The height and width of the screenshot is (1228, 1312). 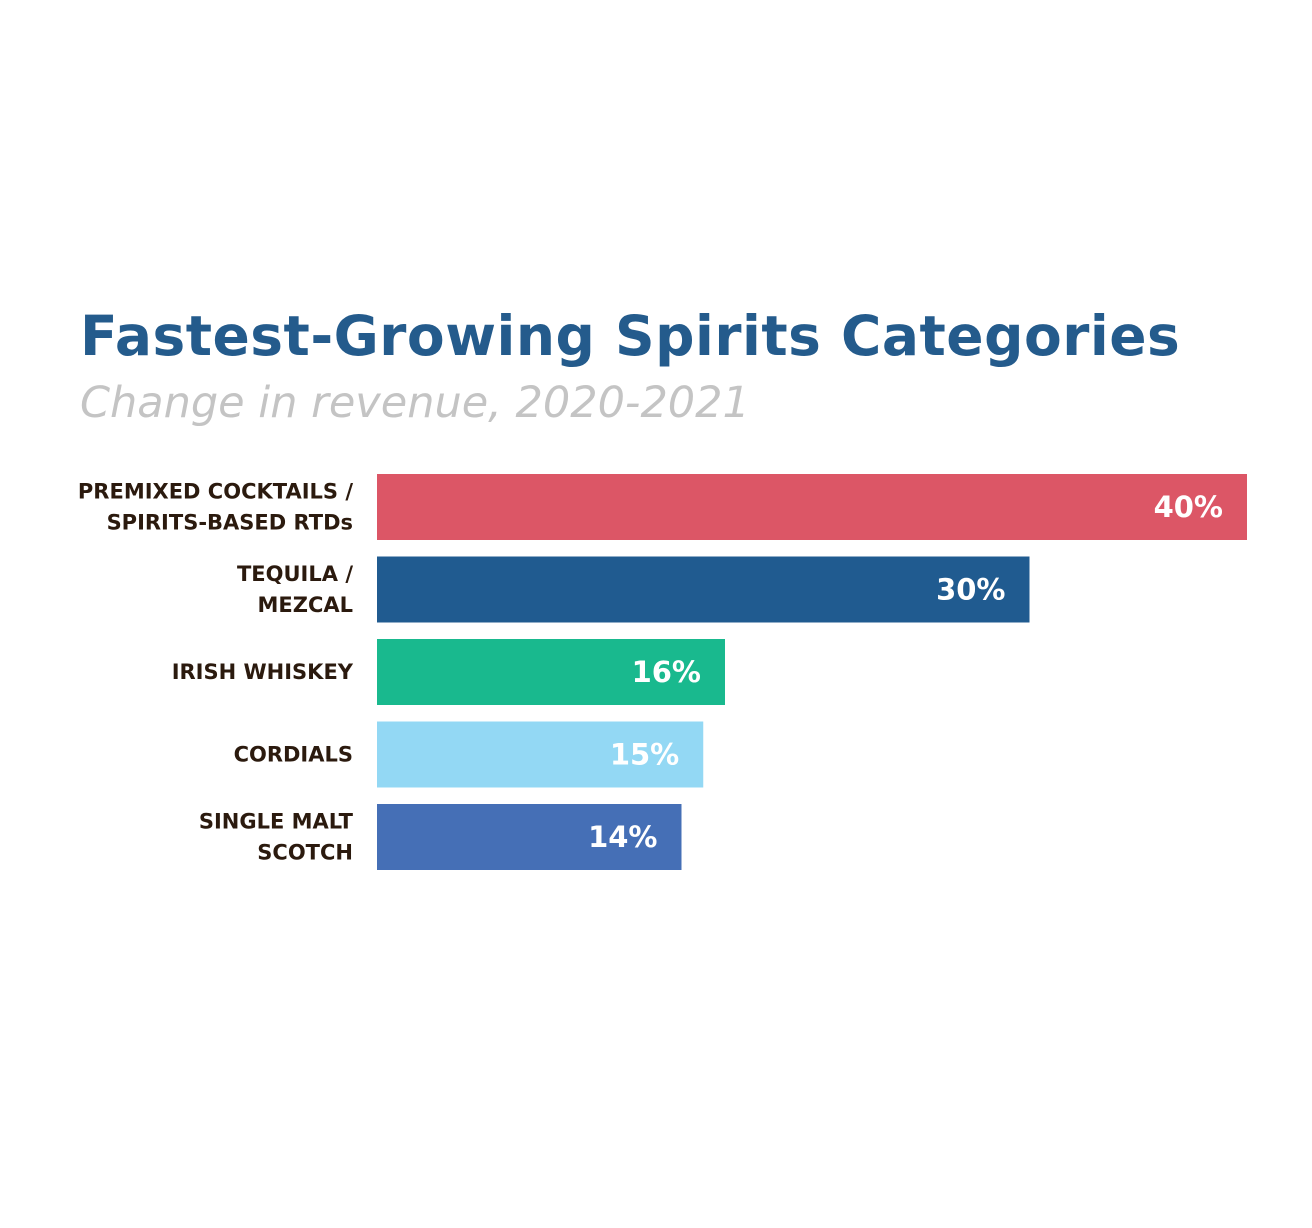 What do you see at coordinates (622, 837) in the screenshot?
I see `bar-value-label-5: 14%` at bounding box center [622, 837].